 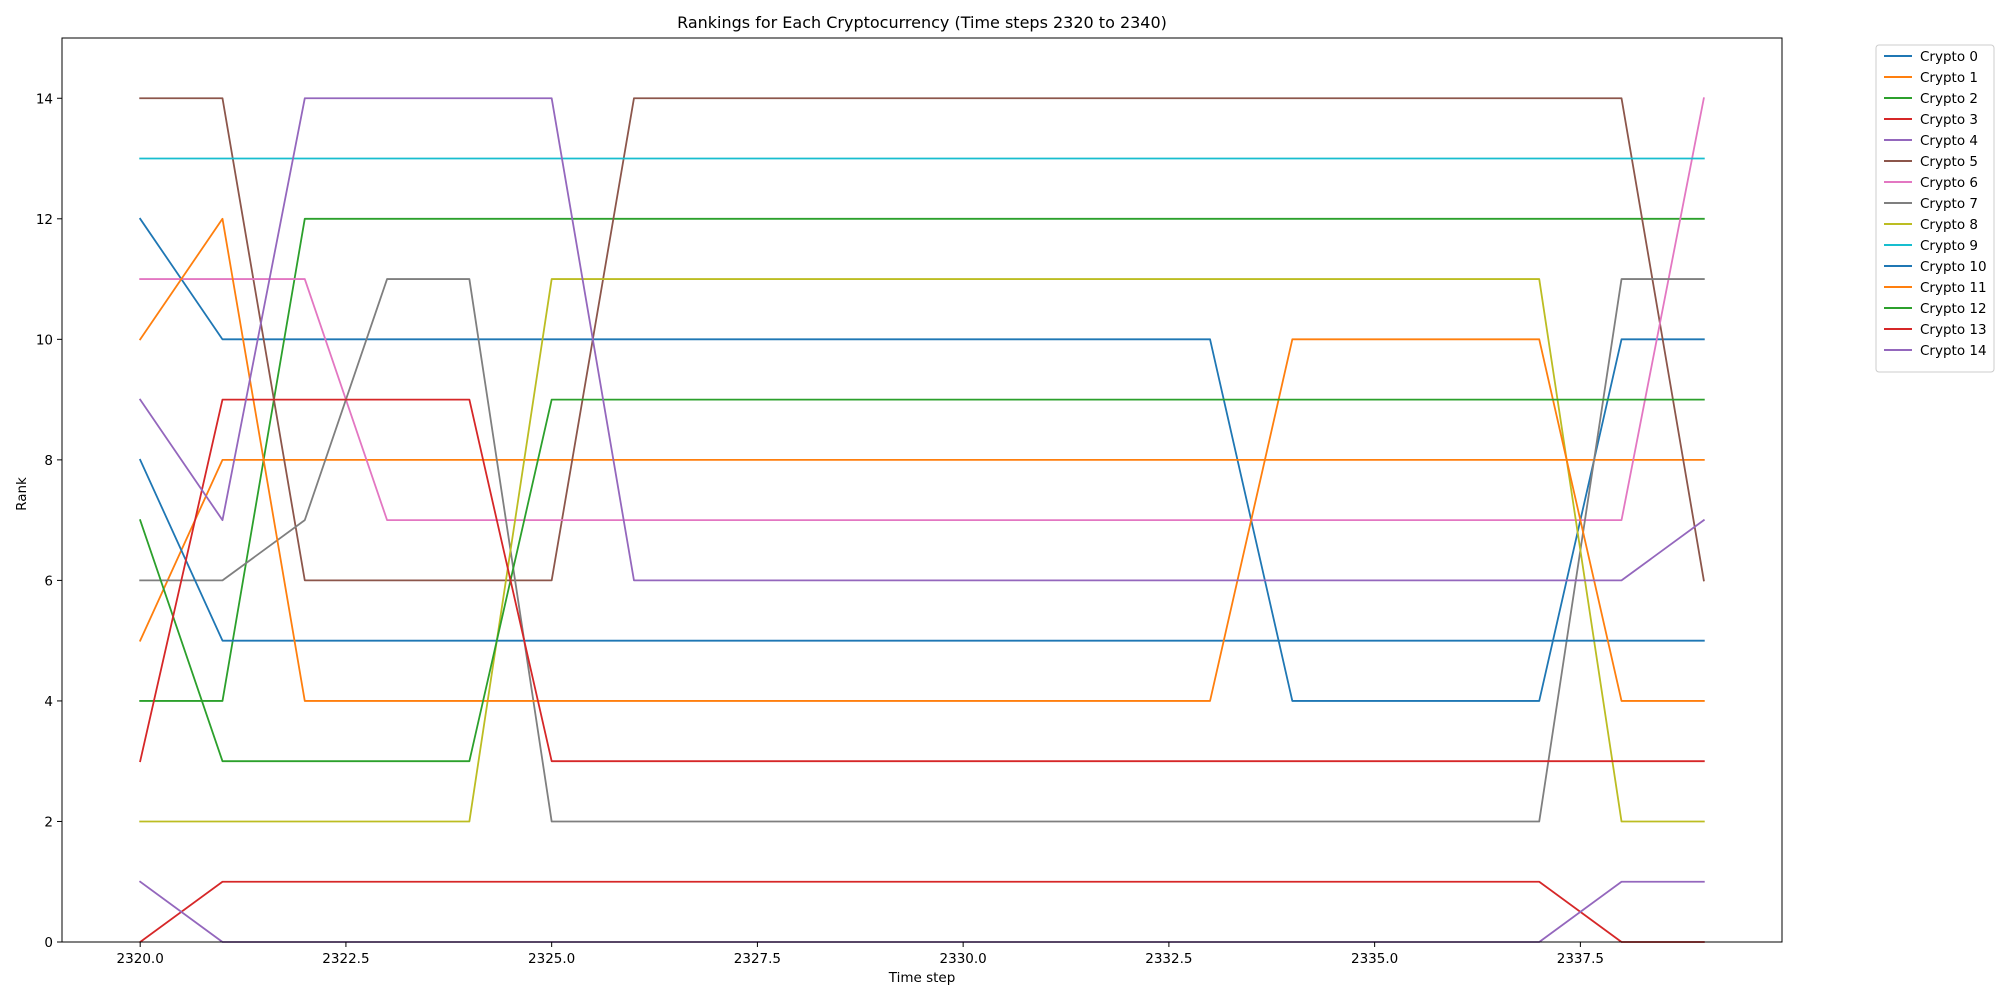 I want to click on legend-label: Crypto 12, so click(x=1953, y=309).